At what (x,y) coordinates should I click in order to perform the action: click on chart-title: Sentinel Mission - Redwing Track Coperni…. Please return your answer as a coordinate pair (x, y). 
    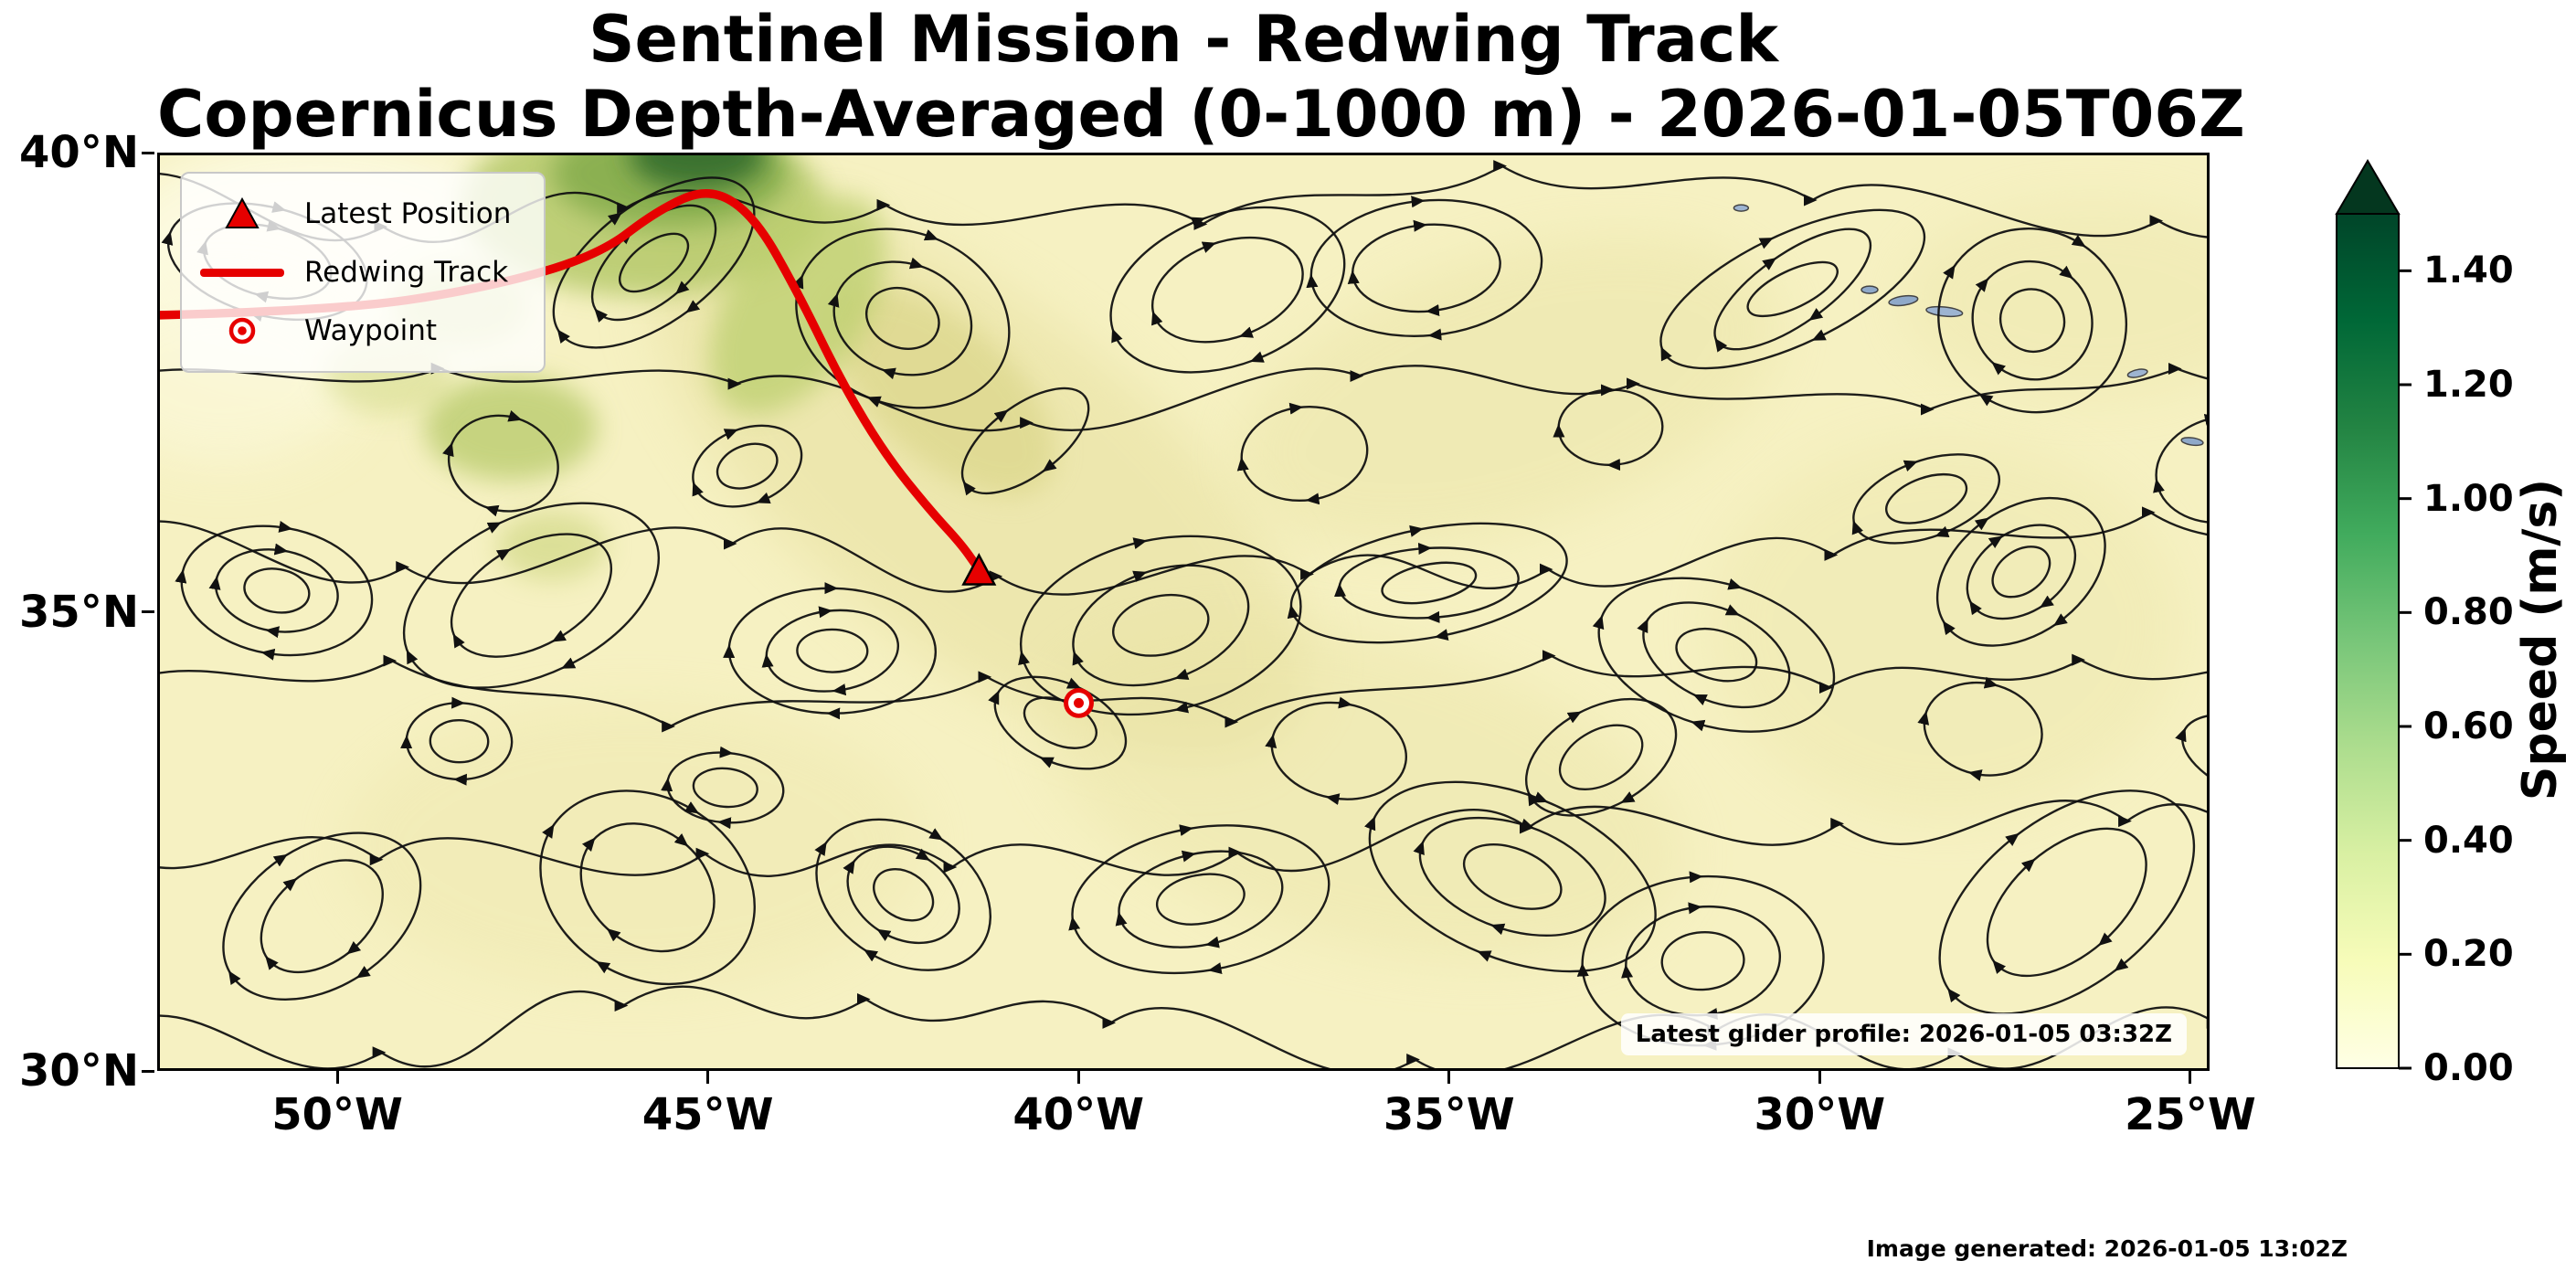
    Looking at the image, I should click on (1201, 77).